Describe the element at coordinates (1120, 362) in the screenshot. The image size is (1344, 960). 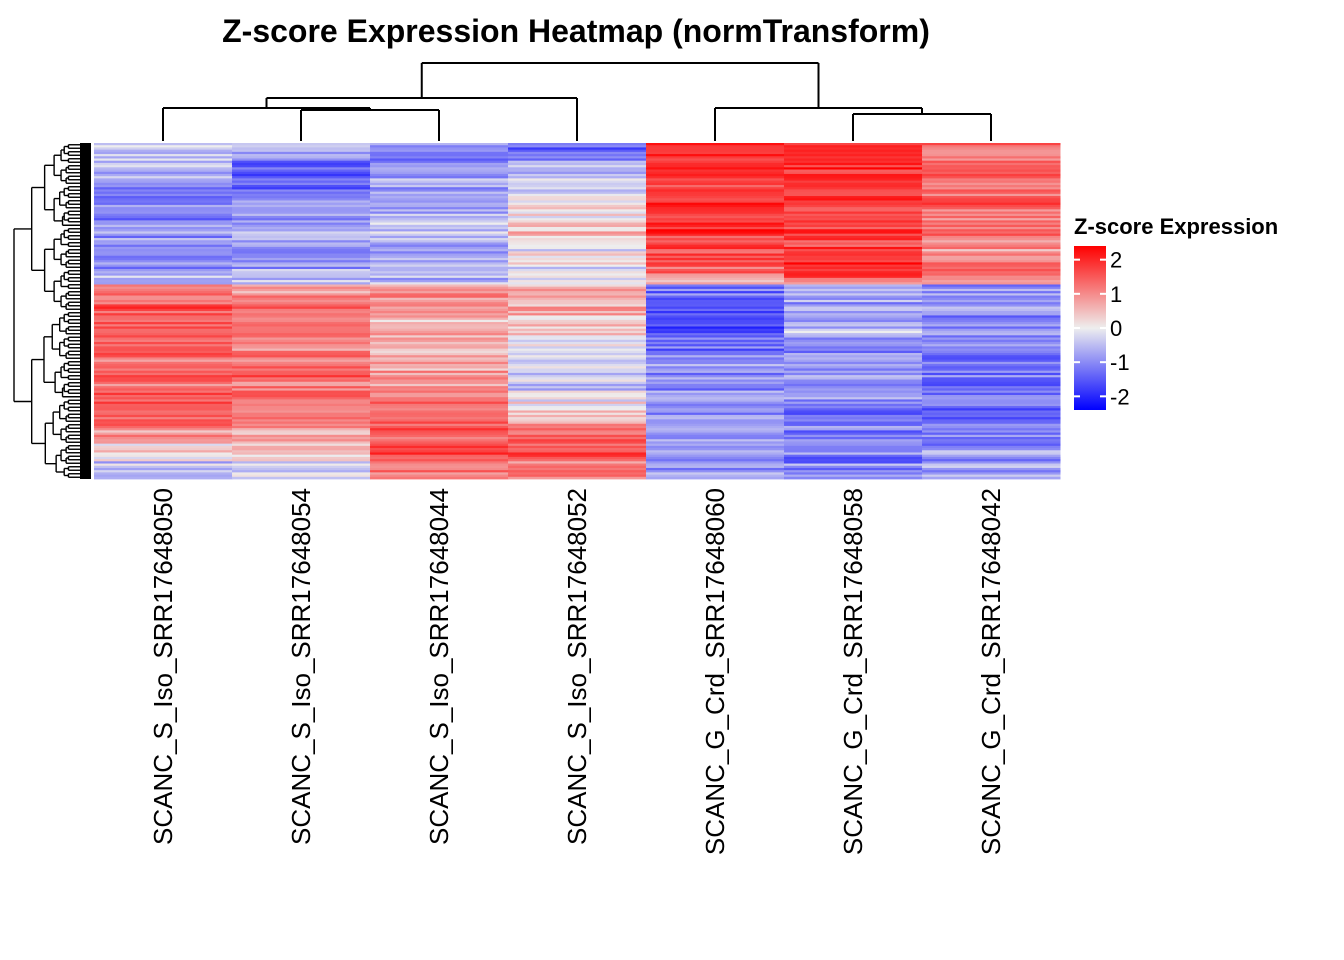
I see `legend-tick-label: -1` at that location.